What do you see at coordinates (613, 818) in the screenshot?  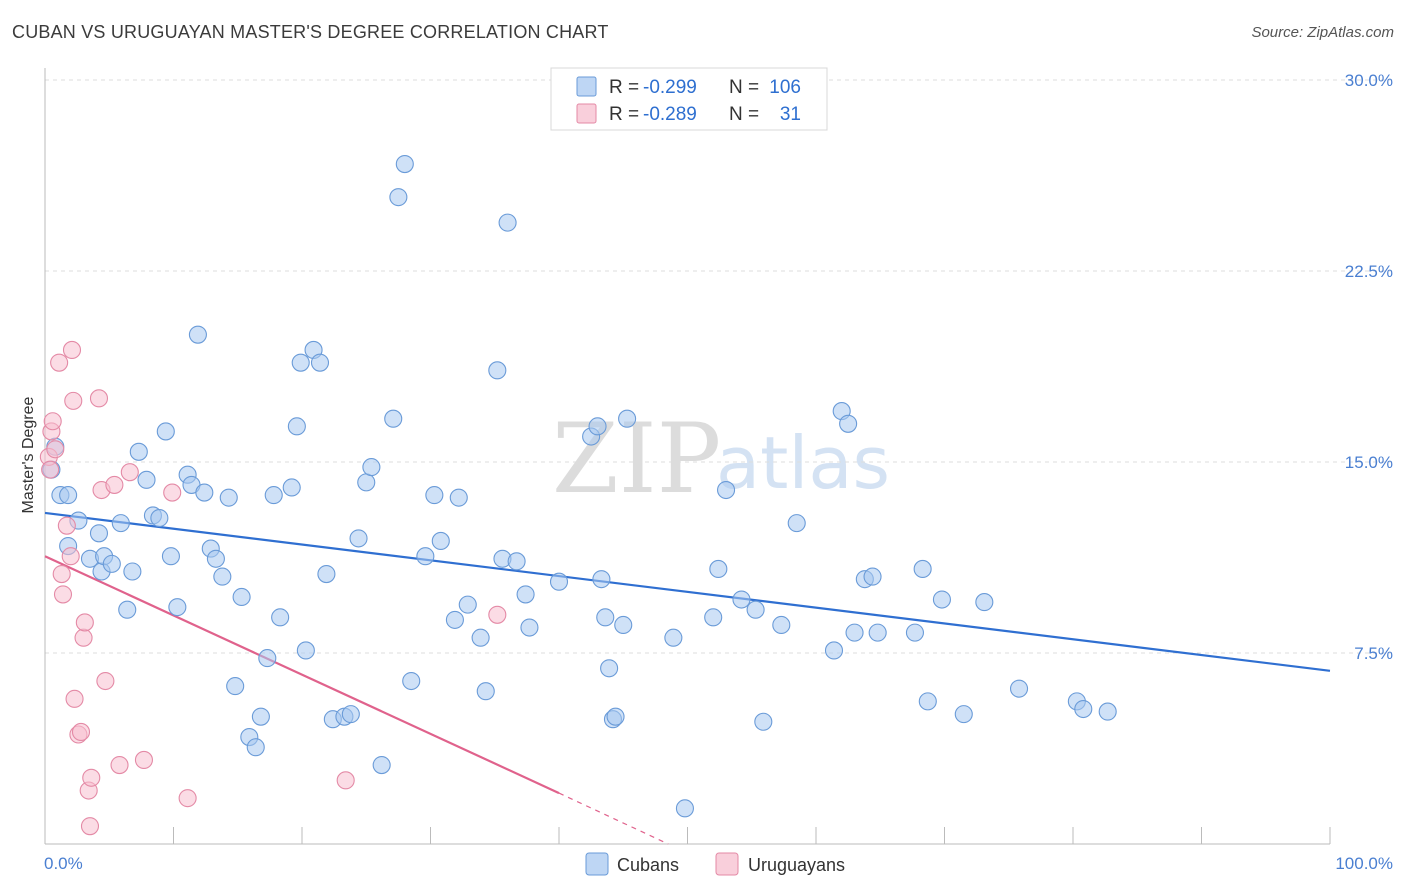 I see `uruguayans-trend-line-extension` at bounding box center [613, 818].